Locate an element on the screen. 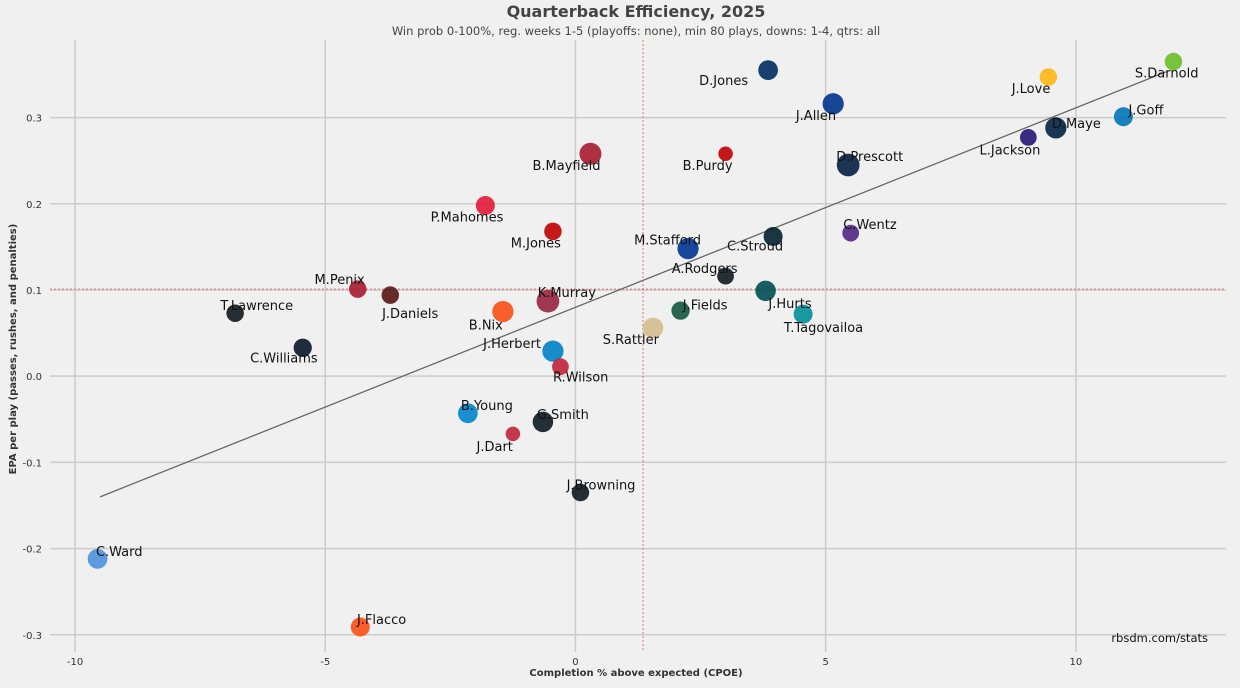 The height and width of the screenshot is (688, 1240). point-label: C.Ward is located at coordinates (119, 552).